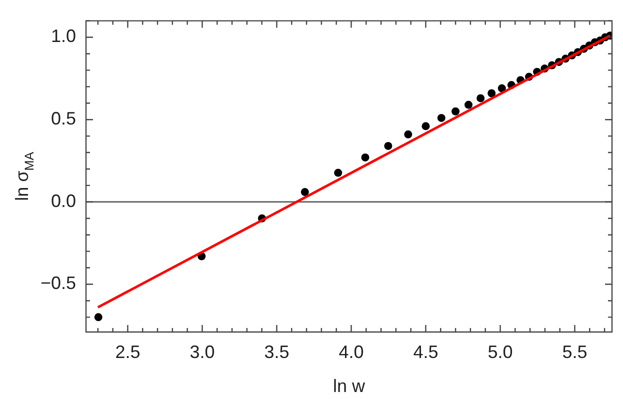  What do you see at coordinates (351, 352) in the screenshot?
I see `x-tick-label: 4.0` at bounding box center [351, 352].